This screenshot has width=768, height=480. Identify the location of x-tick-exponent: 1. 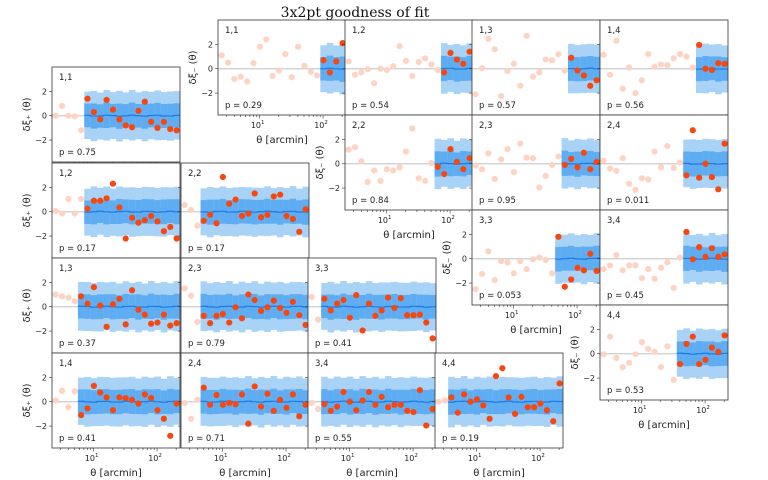
(353, 456).